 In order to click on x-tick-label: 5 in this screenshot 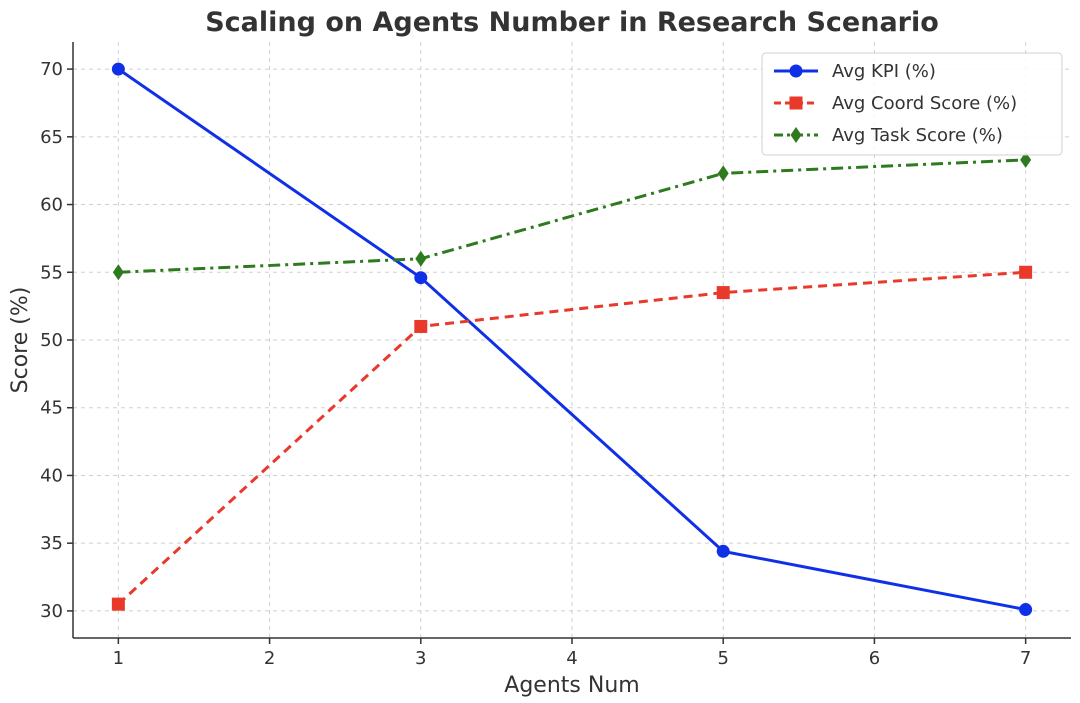, I will do `click(722, 658)`.